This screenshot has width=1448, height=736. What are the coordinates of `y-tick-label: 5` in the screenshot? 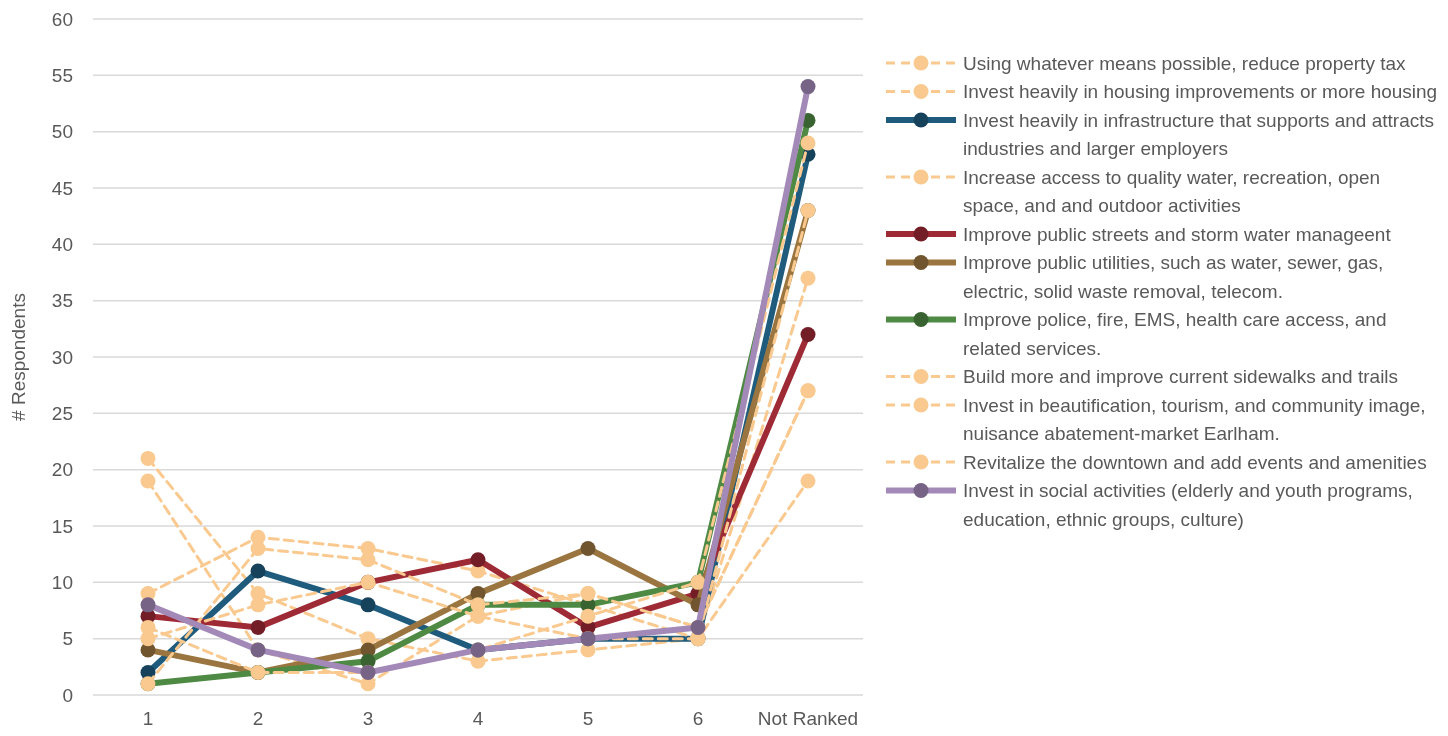 It's located at (67, 639).